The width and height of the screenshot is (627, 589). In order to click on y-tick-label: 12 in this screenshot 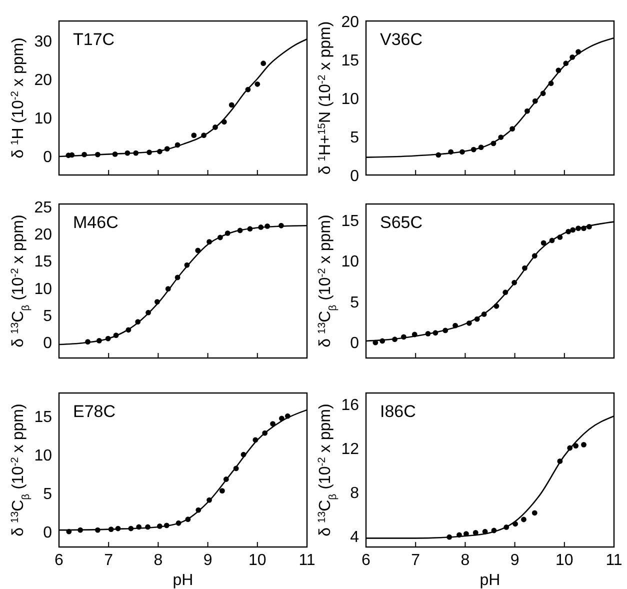, I will do `click(350, 449)`.